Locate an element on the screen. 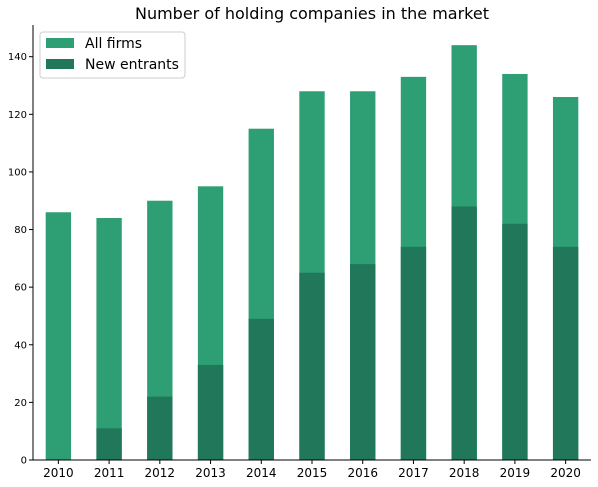  y-tick-label: 100 is located at coordinates (17, 172).